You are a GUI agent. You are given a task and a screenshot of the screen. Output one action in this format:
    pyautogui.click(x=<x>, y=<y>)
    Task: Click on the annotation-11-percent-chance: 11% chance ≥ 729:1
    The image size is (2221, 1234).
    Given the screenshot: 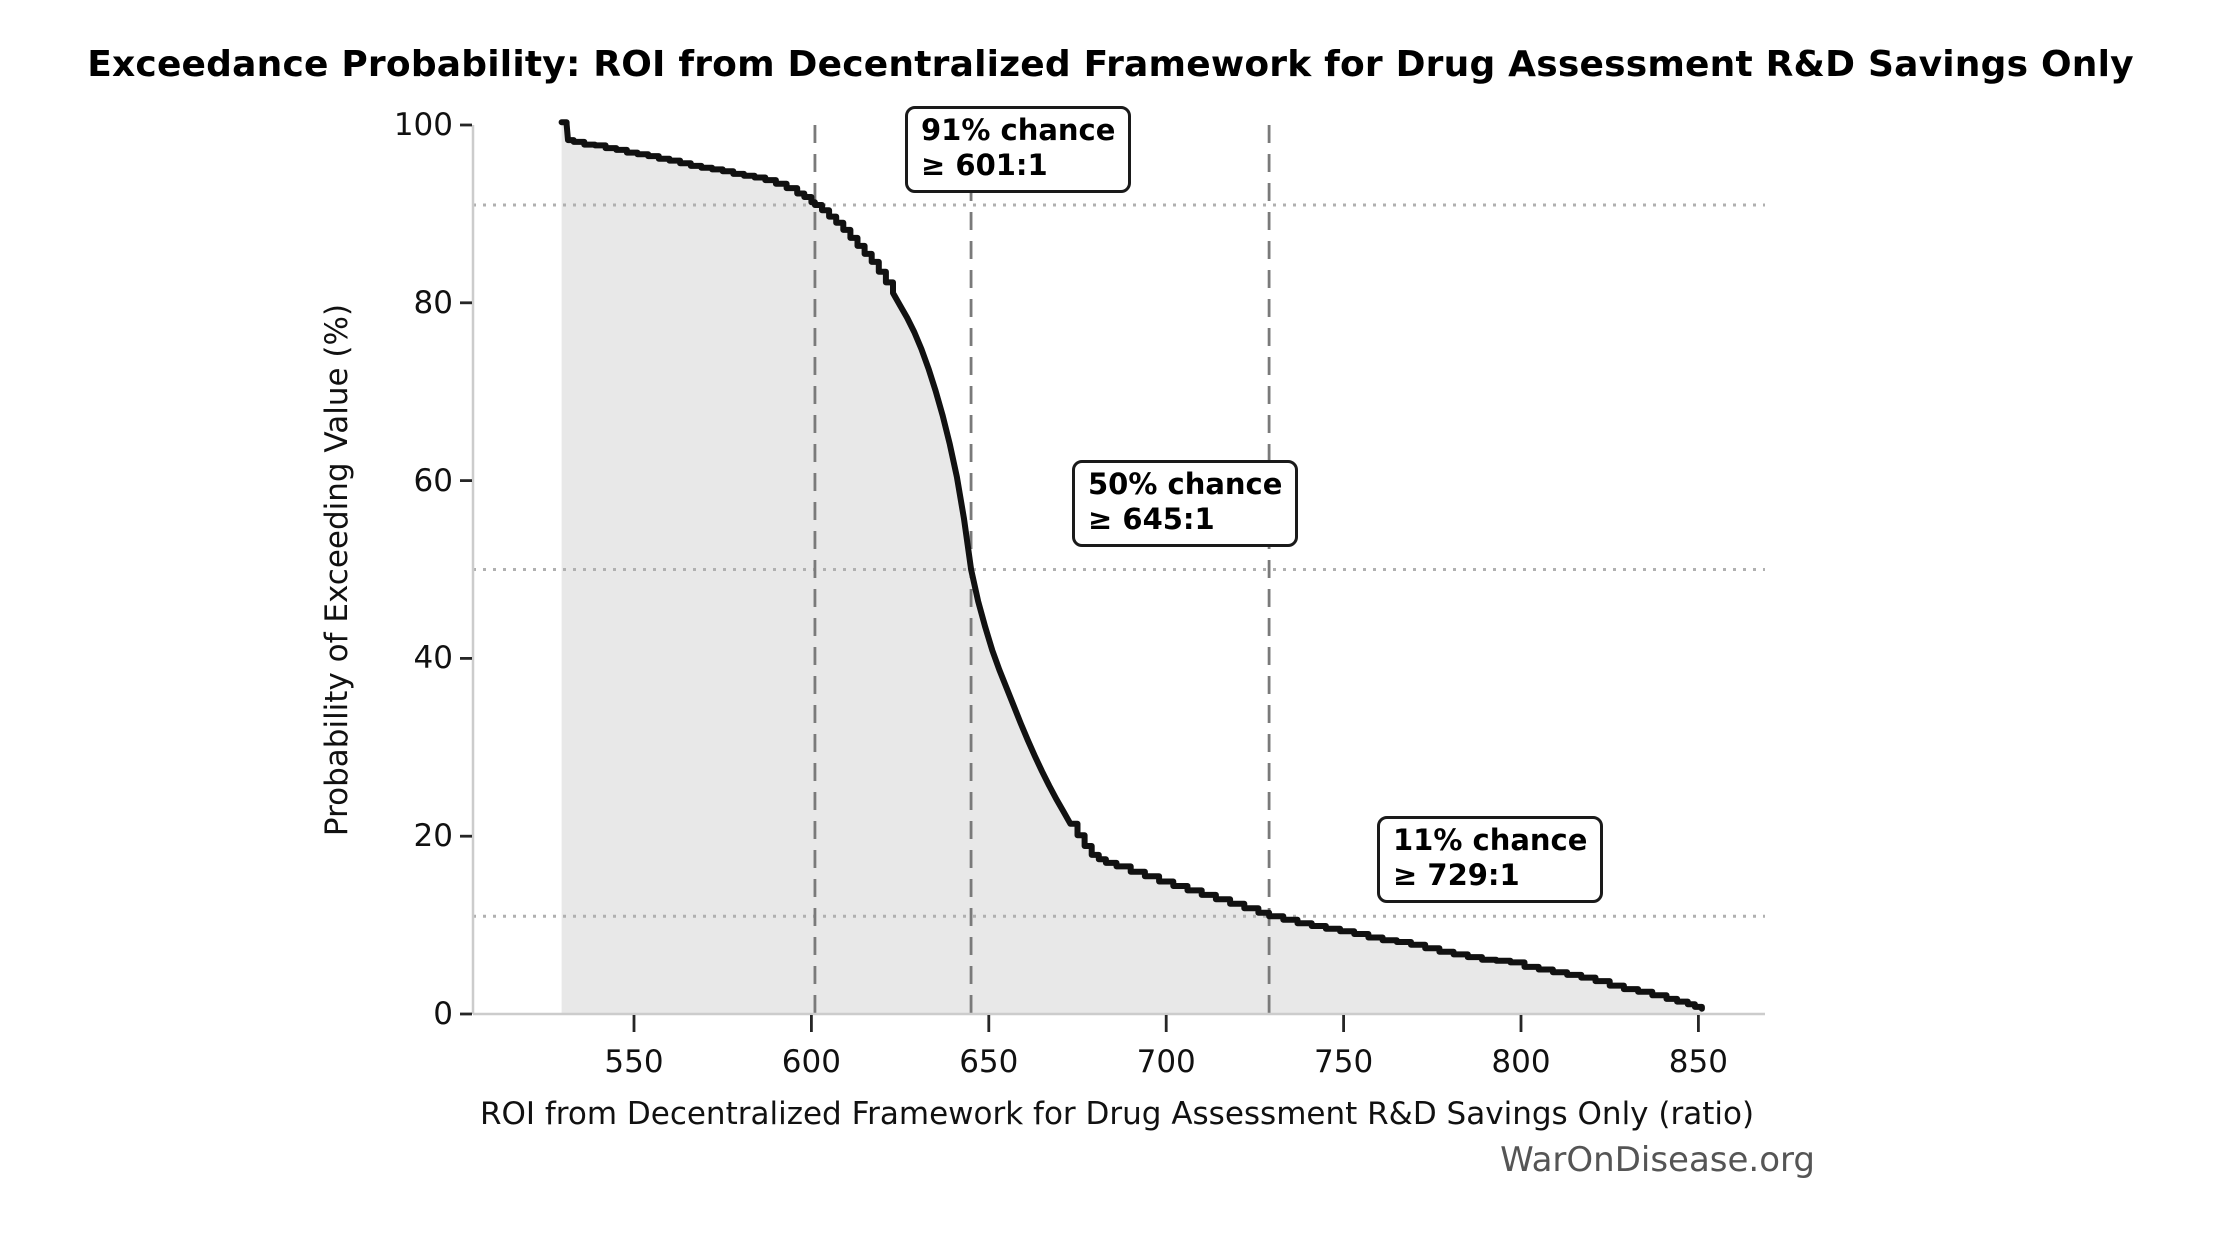 What is the action you would take?
    pyautogui.click(x=1490, y=859)
    